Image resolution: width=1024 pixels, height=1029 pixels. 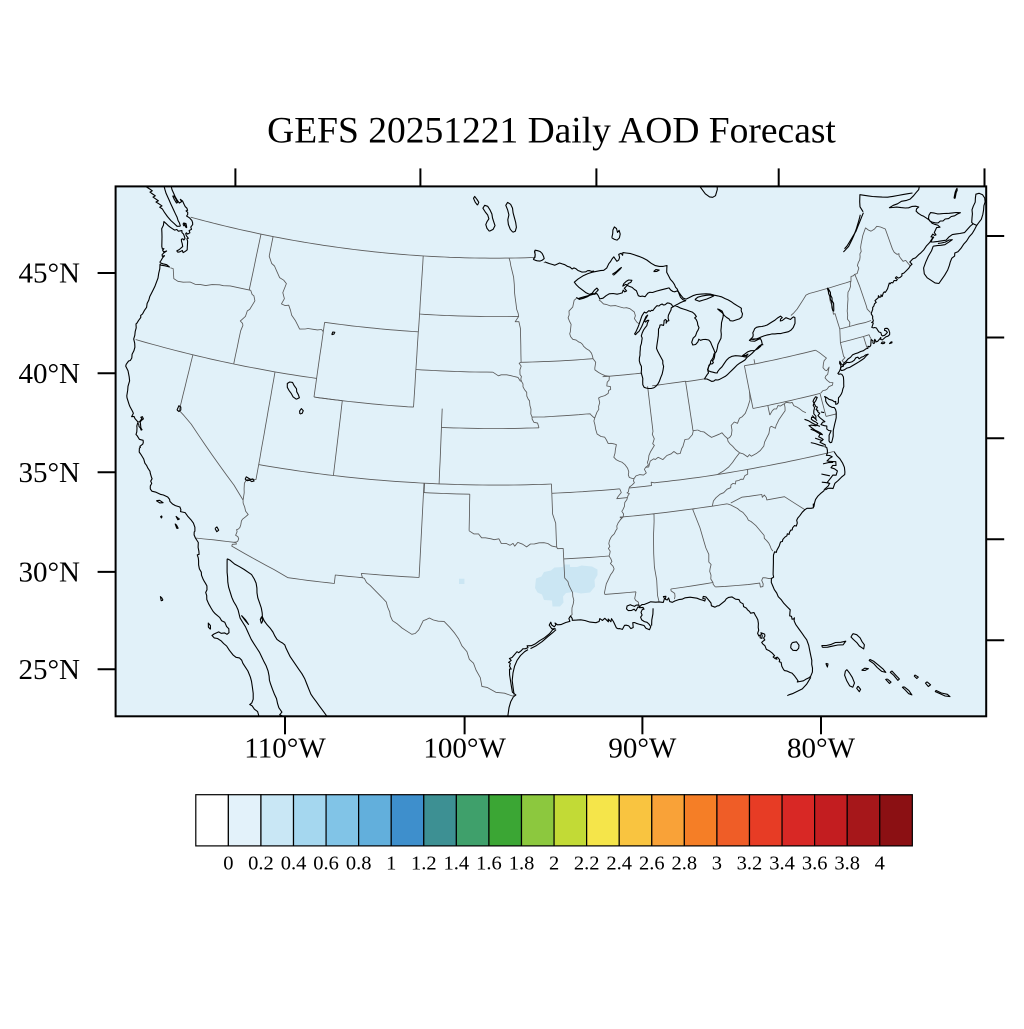 What do you see at coordinates (652, 864) in the screenshot?
I see `svg-text: 2.6` at bounding box center [652, 864].